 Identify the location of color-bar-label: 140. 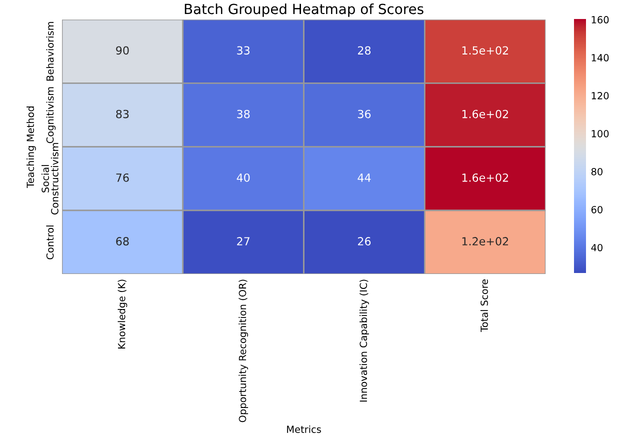
(600, 58).